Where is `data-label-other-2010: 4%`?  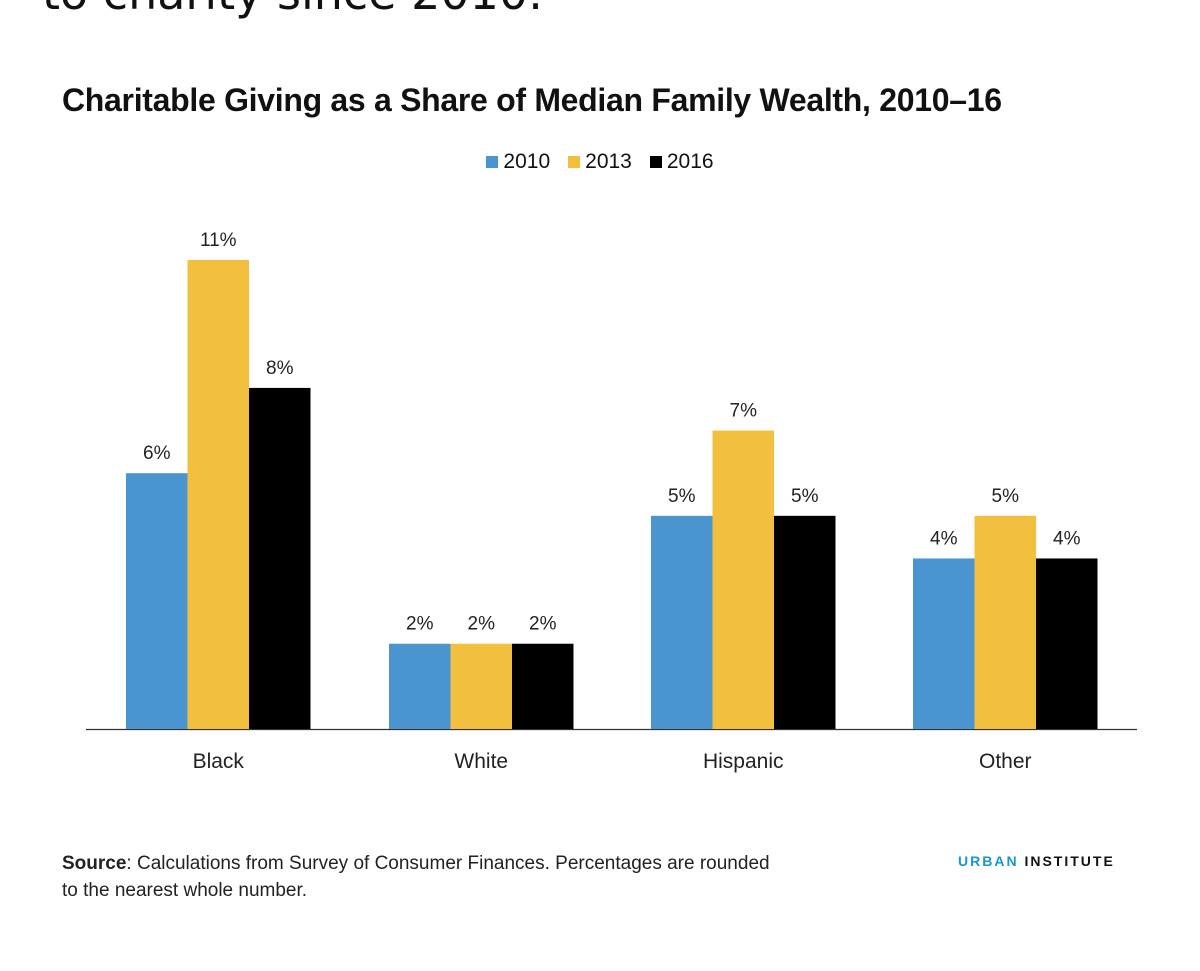 data-label-other-2010: 4% is located at coordinates (944, 538).